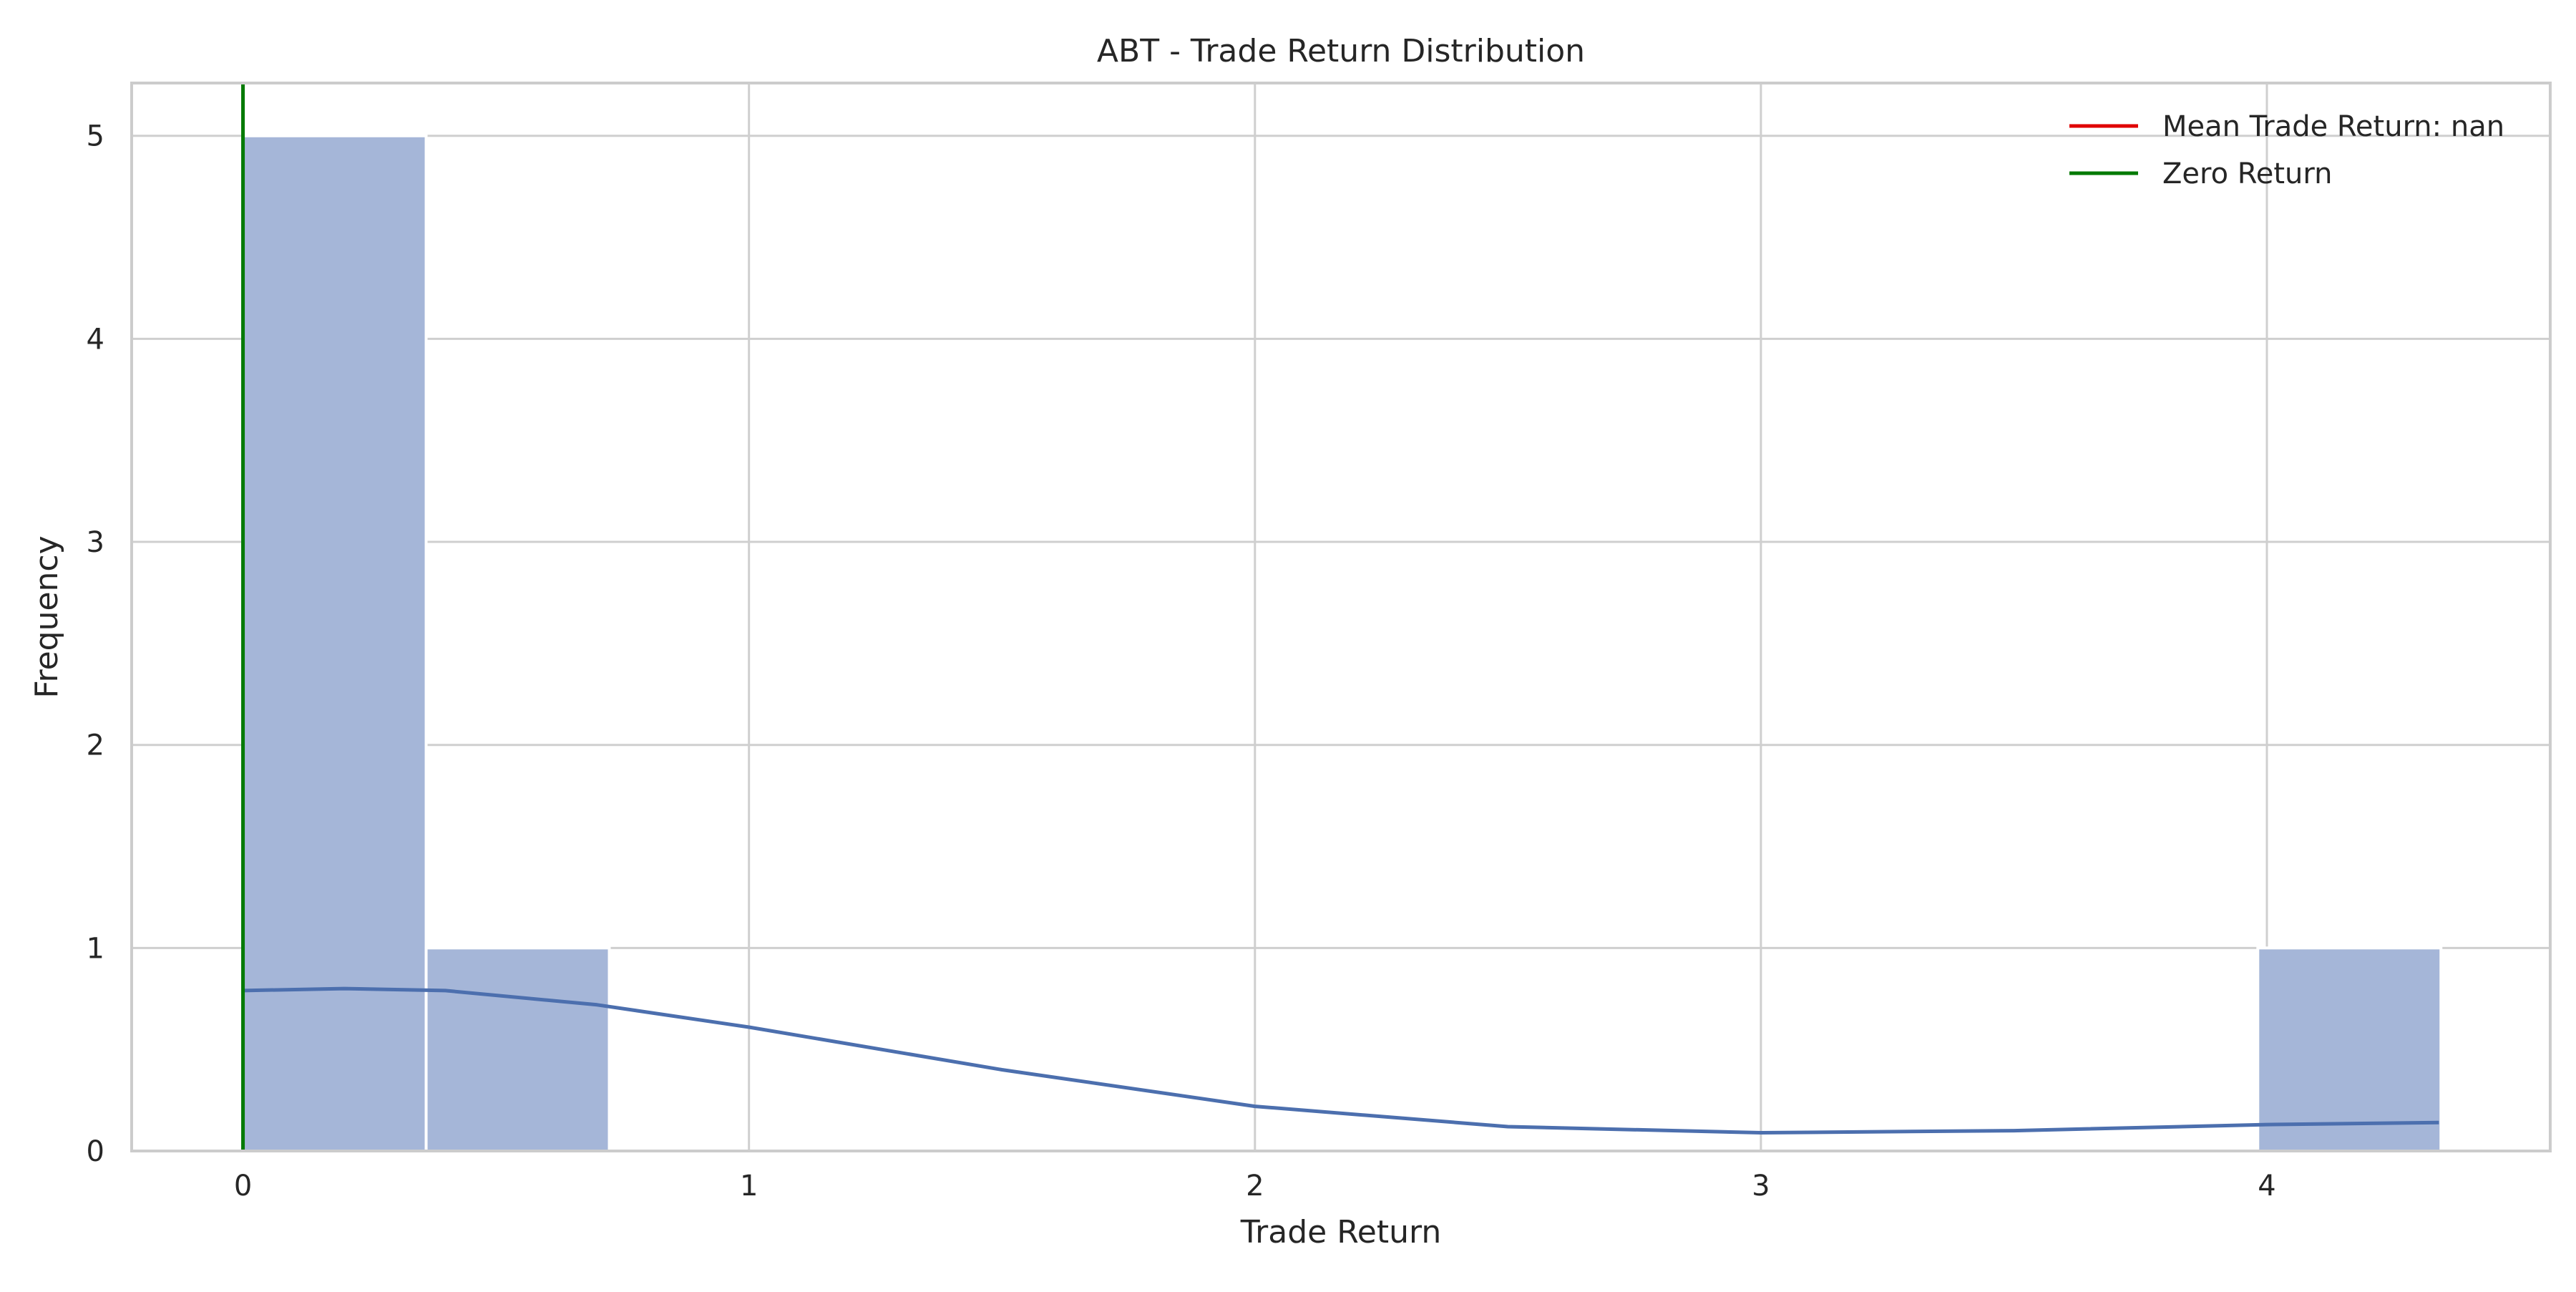 This screenshot has width=2576, height=1292. Describe the element at coordinates (1255, 1186) in the screenshot. I see `x-tick-label: 2` at that location.